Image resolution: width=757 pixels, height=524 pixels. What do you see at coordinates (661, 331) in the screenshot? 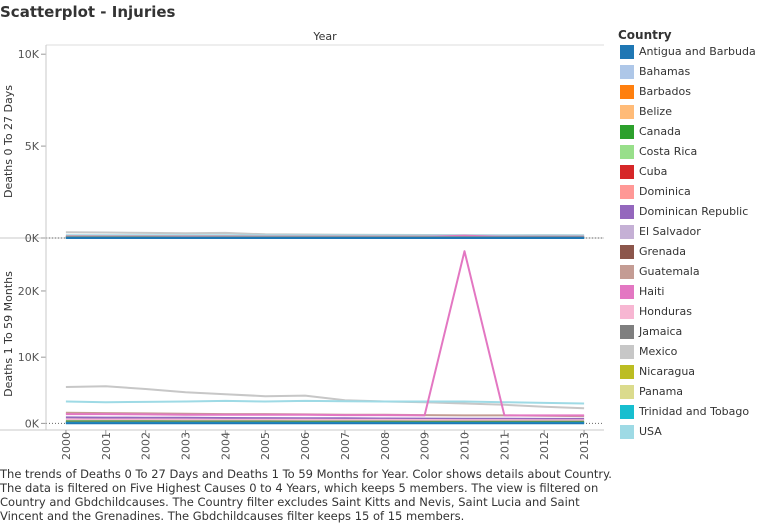
I see `legend-label: Jamaica` at bounding box center [661, 331].